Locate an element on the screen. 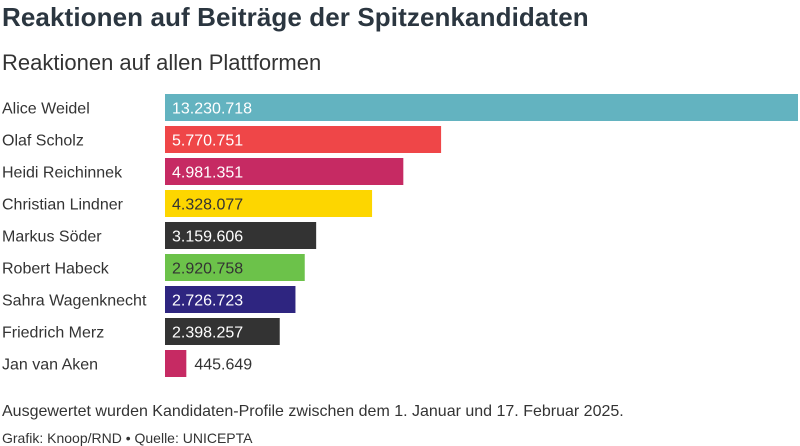 The image size is (800, 446). value-label: 445.649 is located at coordinates (223, 365).